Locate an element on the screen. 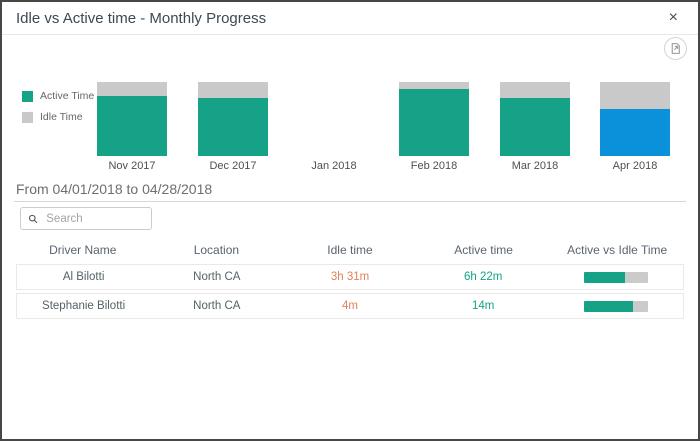 Image resolution: width=700 pixels, height=441 pixels. cell-active-time: 6h 22m is located at coordinates (483, 277).